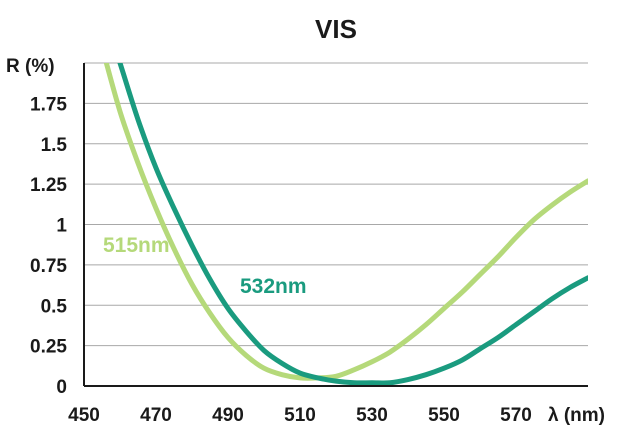 The height and width of the screenshot is (437, 620). What do you see at coordinates (61, 387) in the screenshot?
I see `y-tick-label: 0` at bounding box center [61, 387].